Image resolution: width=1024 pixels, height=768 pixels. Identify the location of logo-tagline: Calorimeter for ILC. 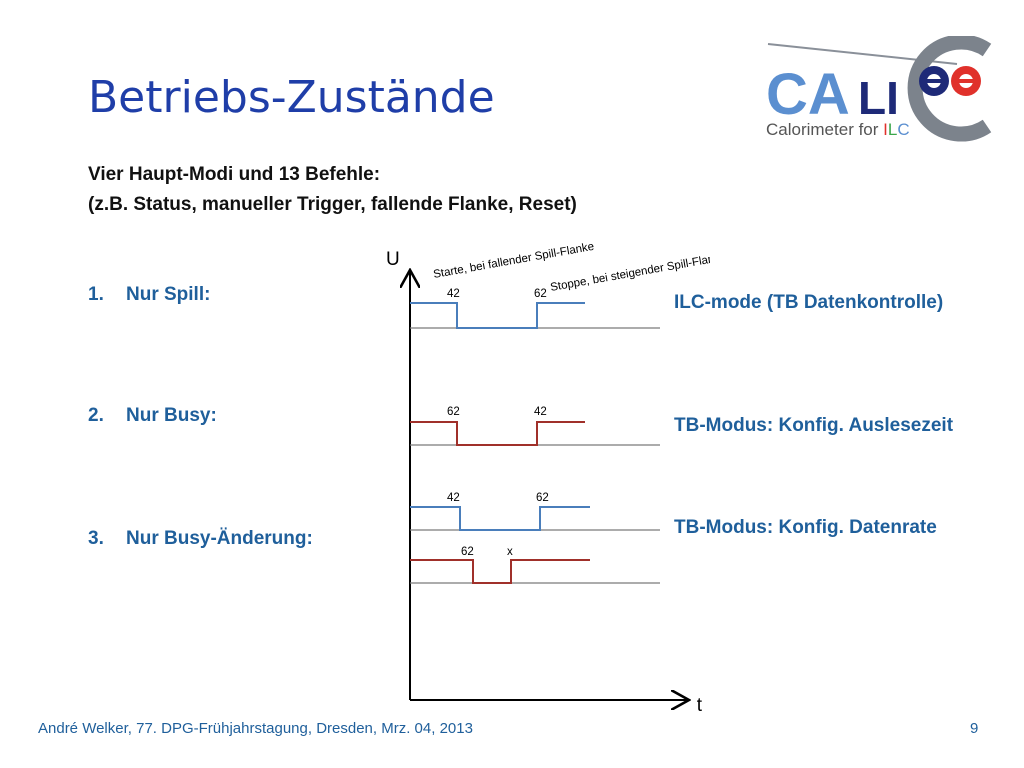
(838, 130).